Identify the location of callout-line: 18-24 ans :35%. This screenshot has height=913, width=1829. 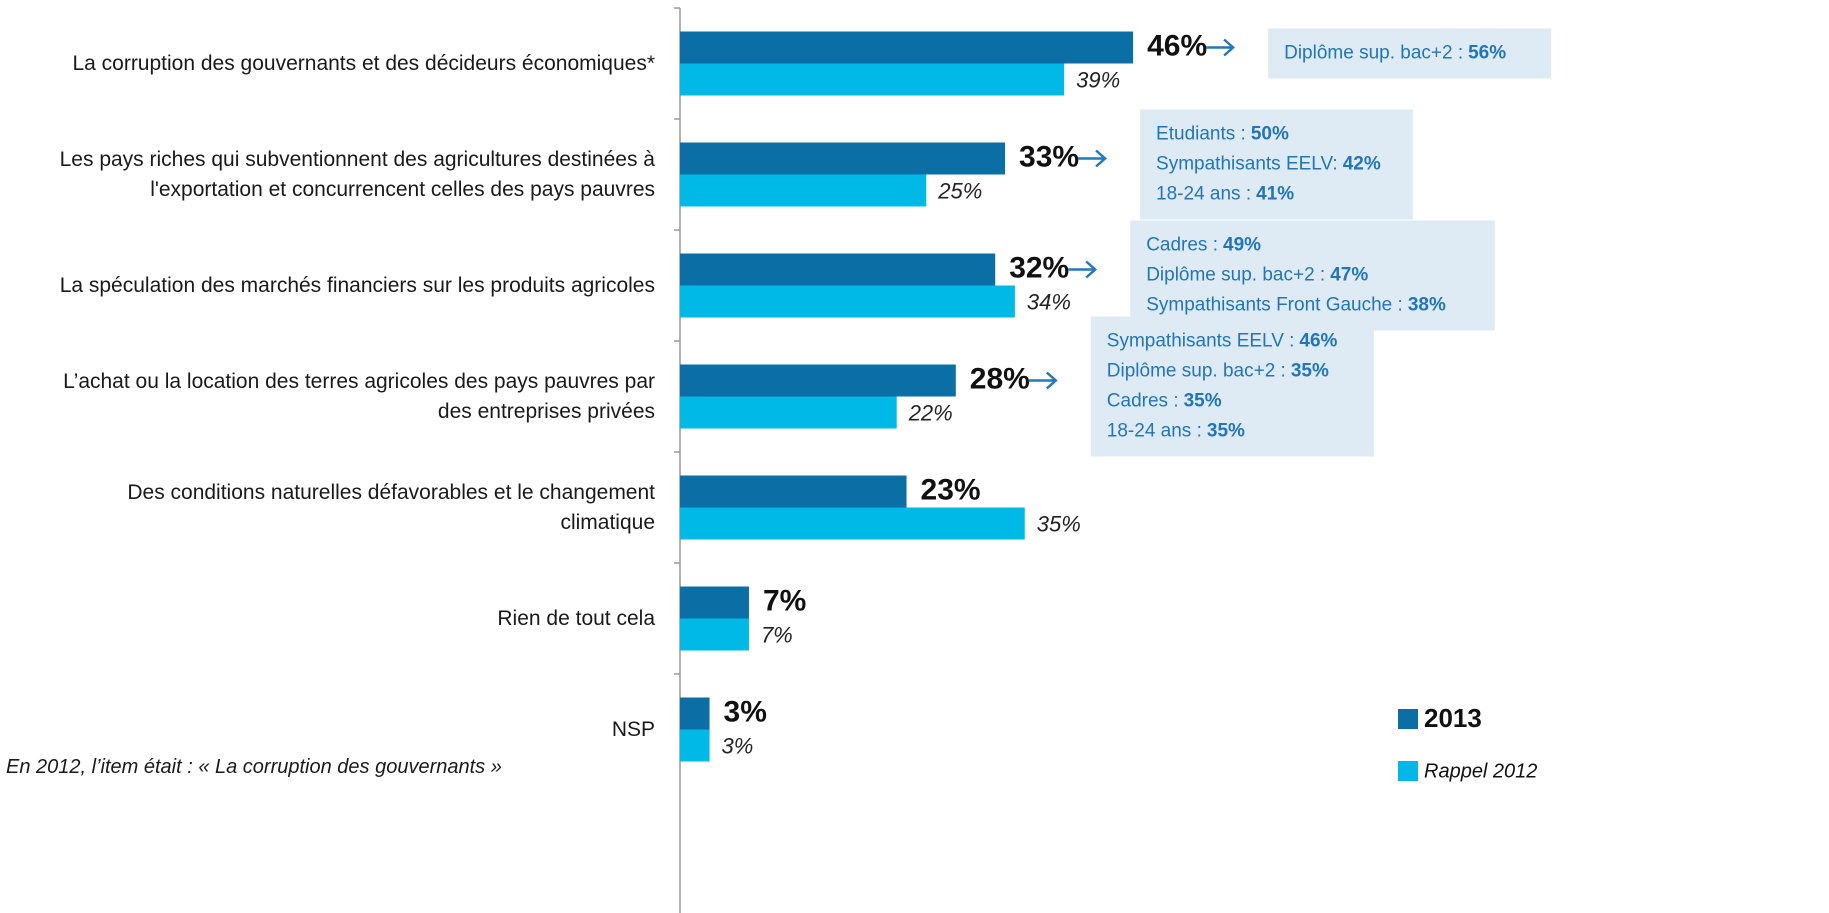
(1176, 431).